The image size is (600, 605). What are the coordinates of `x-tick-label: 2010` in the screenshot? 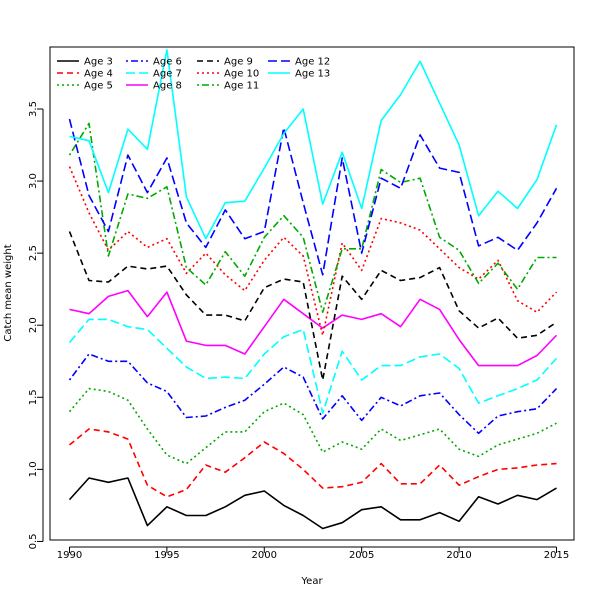 It's located at (458, 555).